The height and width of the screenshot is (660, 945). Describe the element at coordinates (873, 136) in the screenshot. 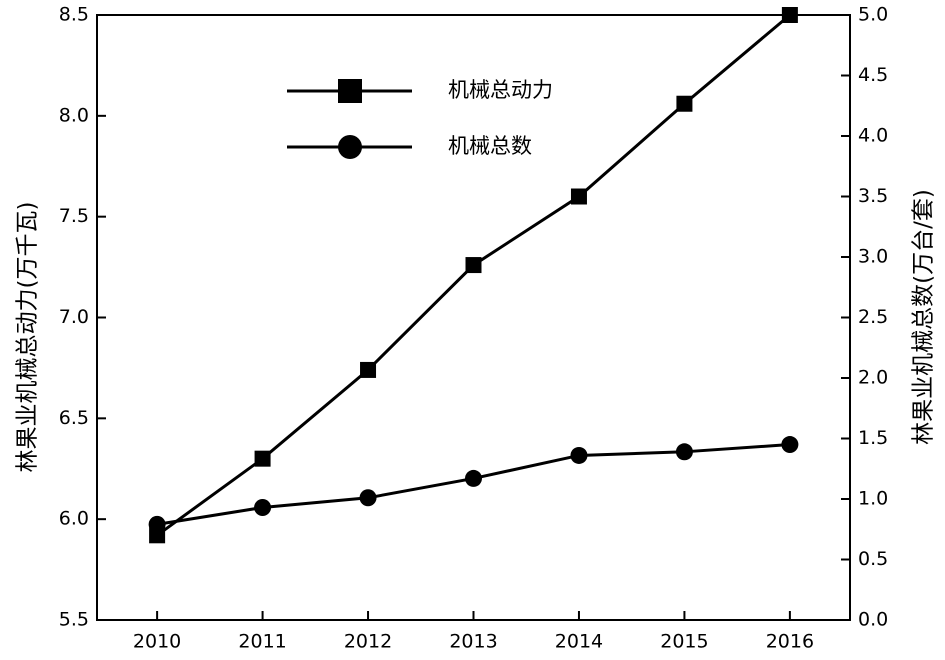

I see `y2-tick-label: 4.0` at that location.